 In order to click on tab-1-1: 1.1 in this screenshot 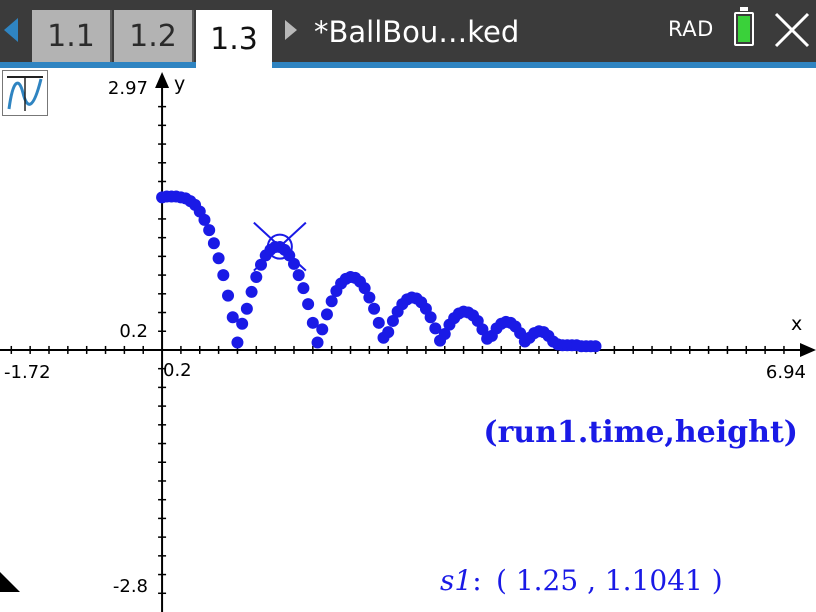, I will do `click(72, 36)`.